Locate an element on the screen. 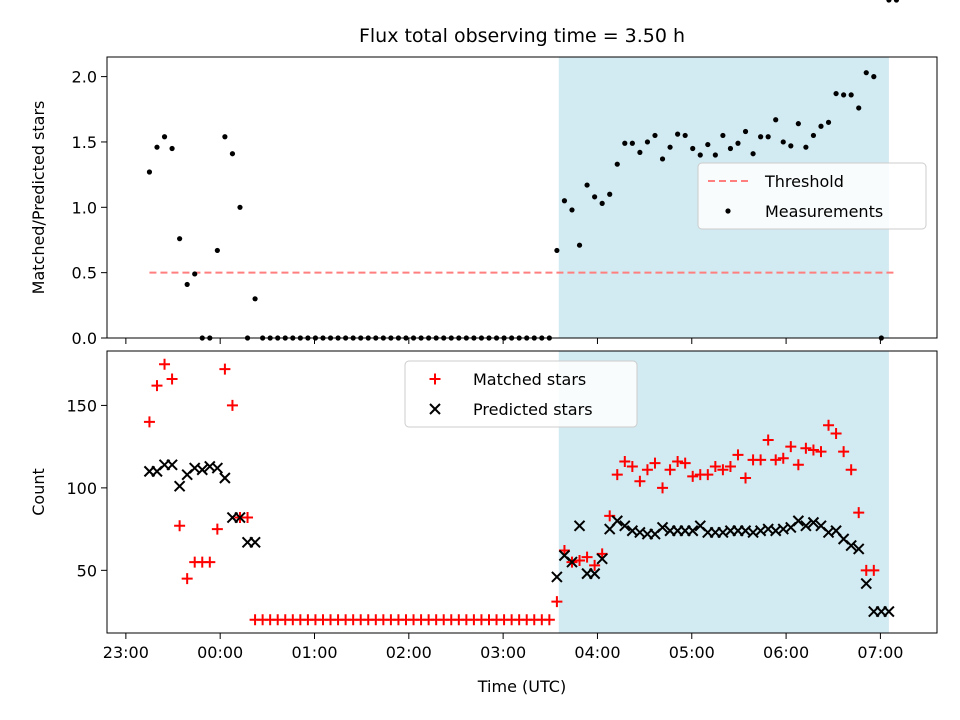 The height and width of the screenshot is (720, 960). x-tick-label: 02:00 is located at coordinates (409, 652).